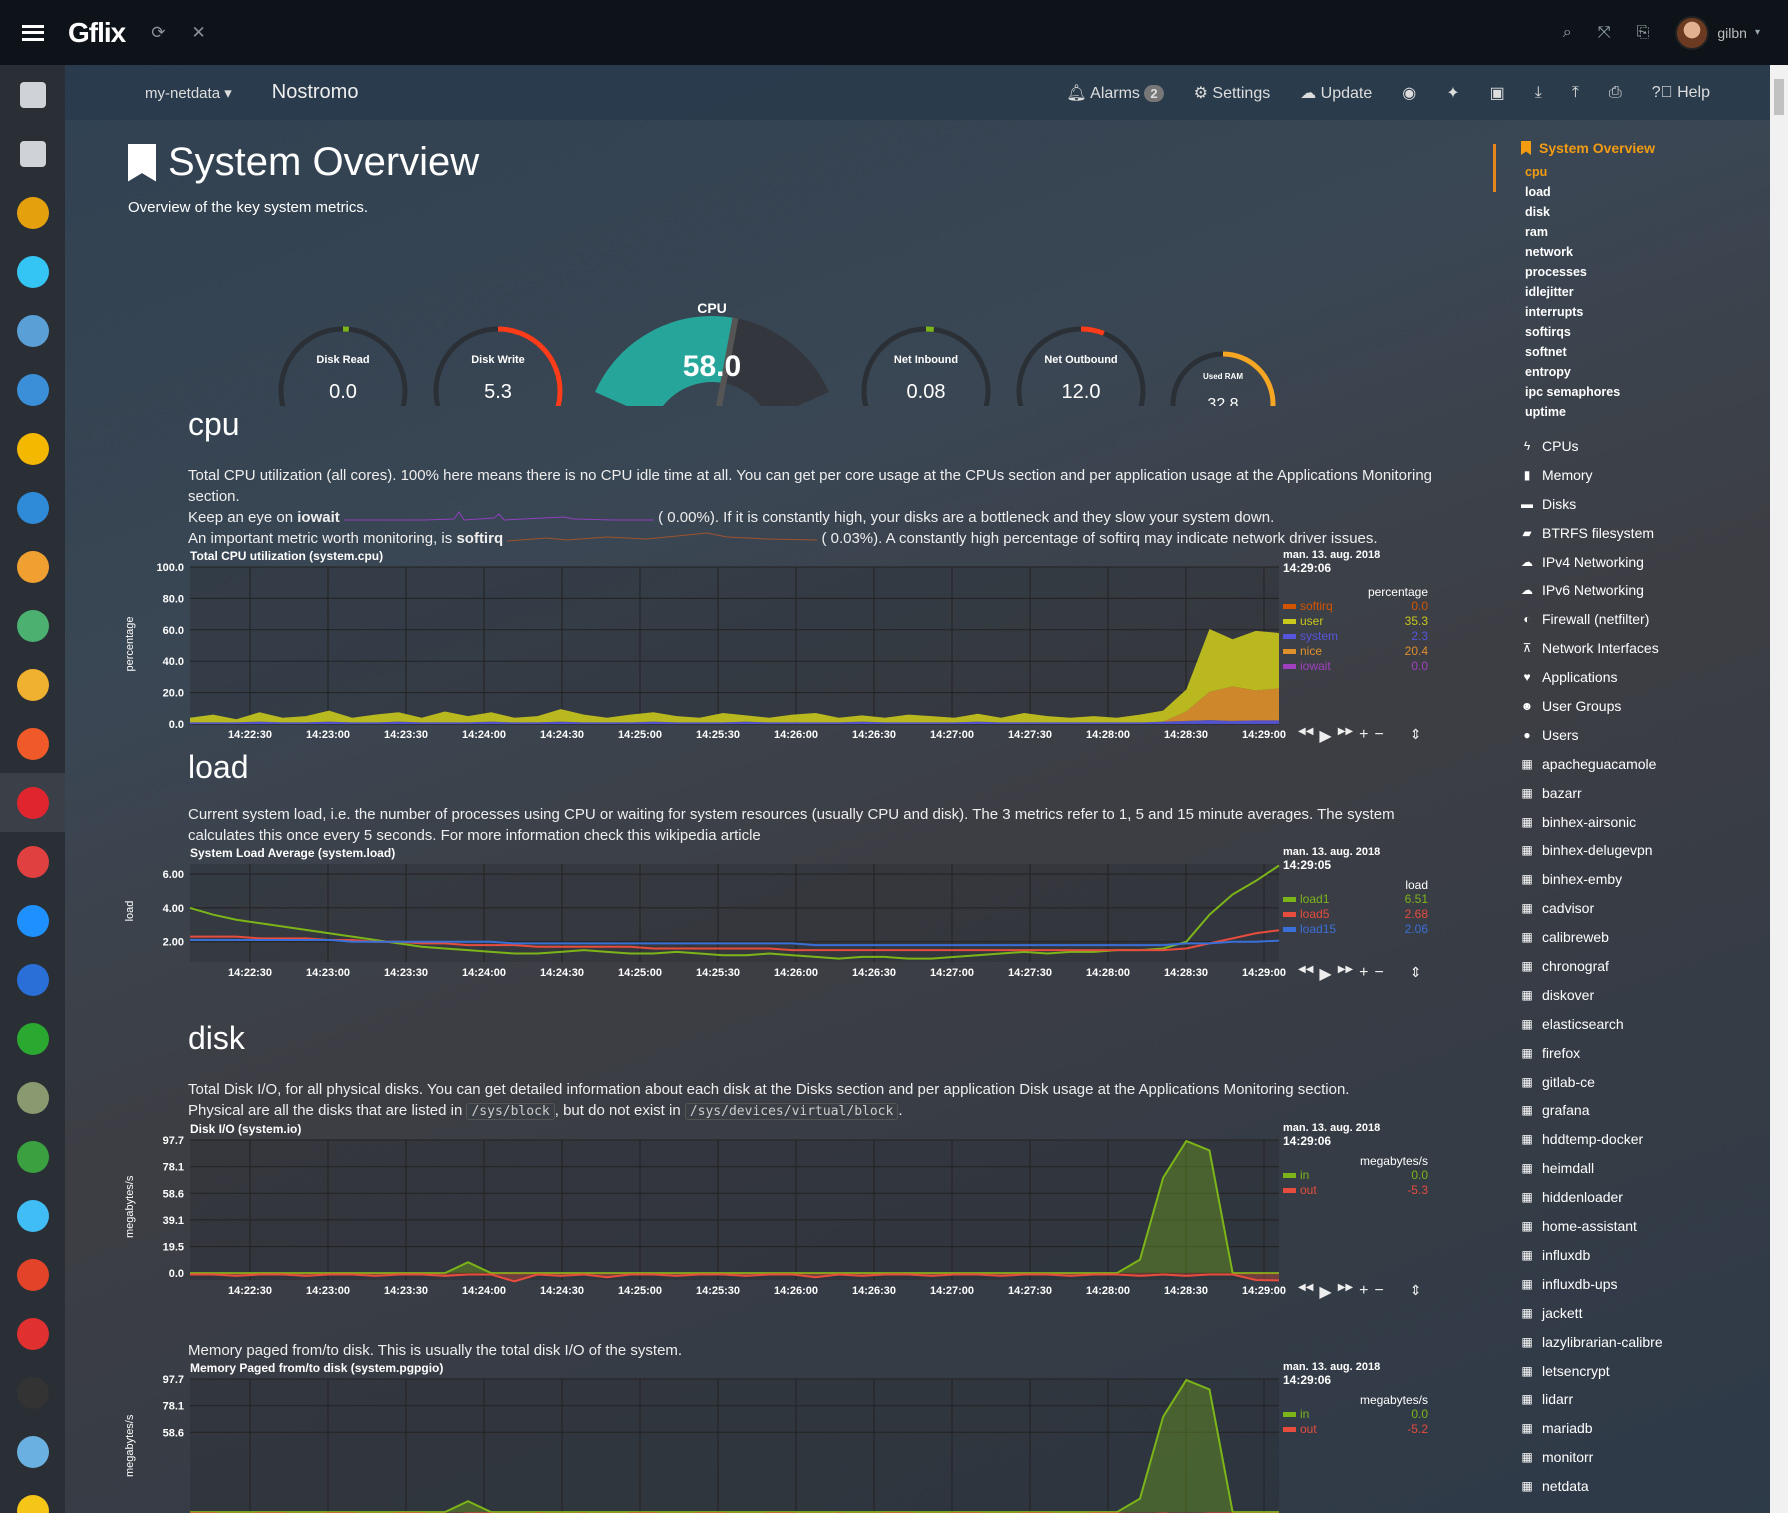 The image size is (1788, 1513). I want to click on legend-item-load15: load15 2.06, so click(1355, 929).